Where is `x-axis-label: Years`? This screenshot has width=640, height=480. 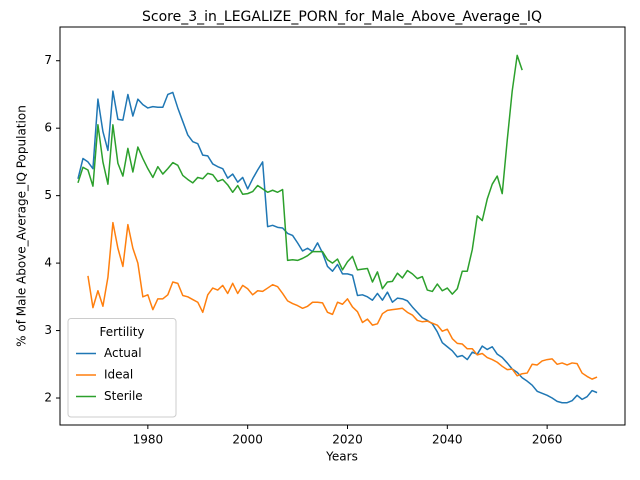 x-axis-label: Years is located at coordinates (341, 457).